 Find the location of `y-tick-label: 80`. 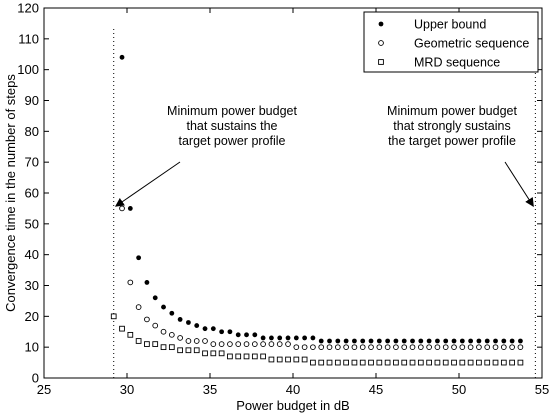

y-tick-label: 80 is located at coordinates (32, 131).